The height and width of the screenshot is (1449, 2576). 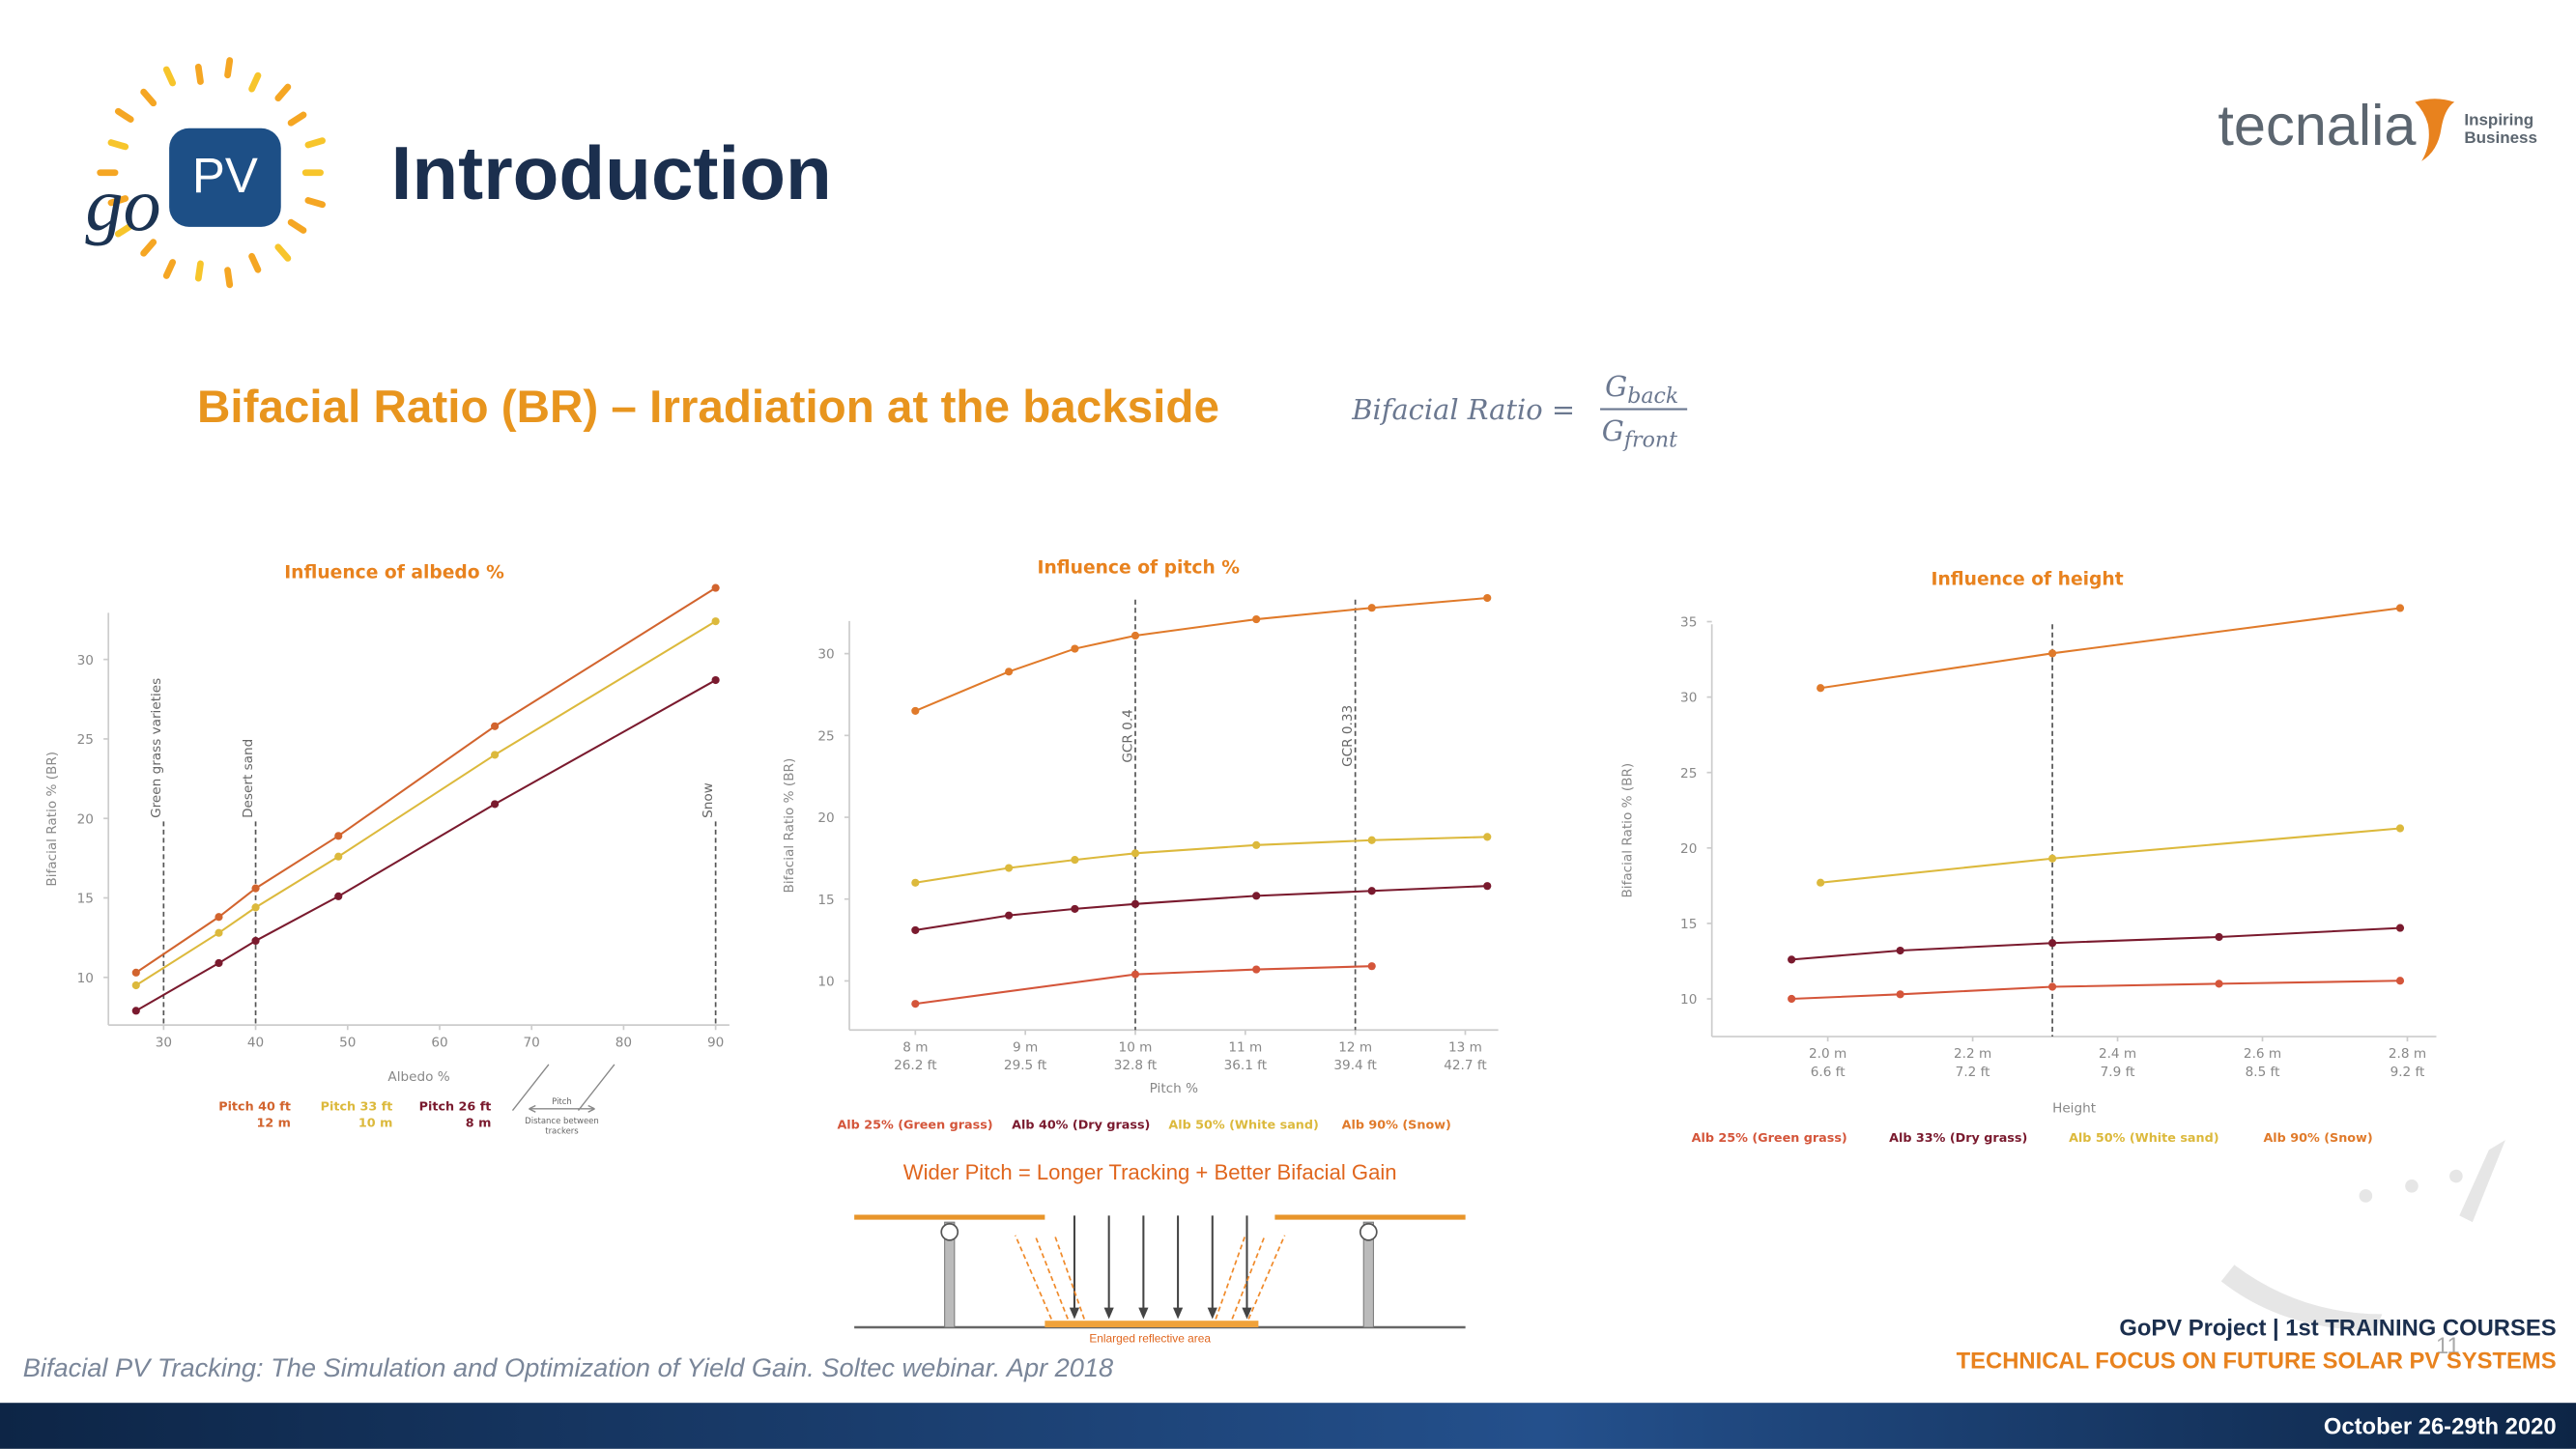 What do you see at coordinates (2337, 1328) in the screenshot?
I see `footer-project: GoPV Project | 1st TRAINING COURSES` at bounding box center [2337, 1328].